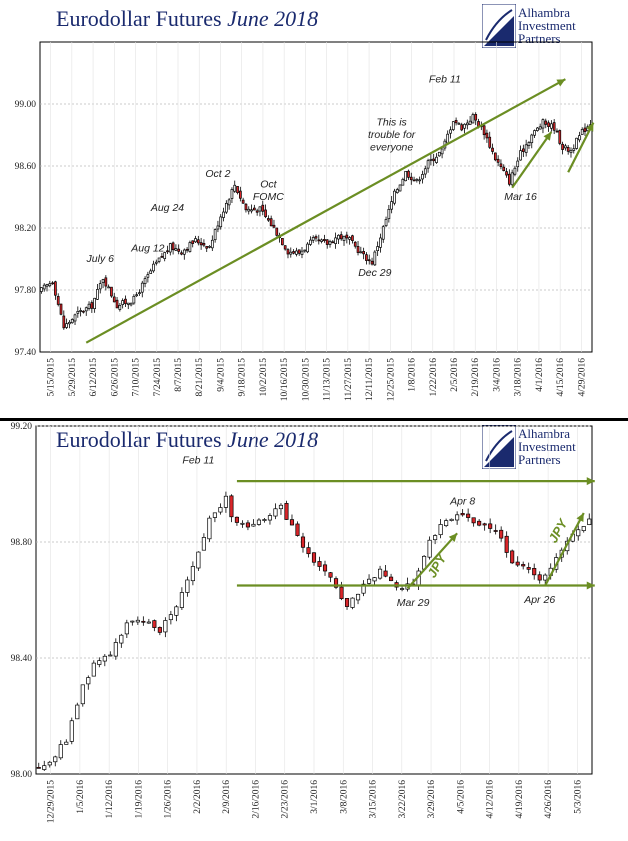 The width and height of the screenshot is (628, 841). What do you see at coordinates (198, 461) in the screenshot?
I see `annotation-label: Feb 11` at bounding box center [198, 461].